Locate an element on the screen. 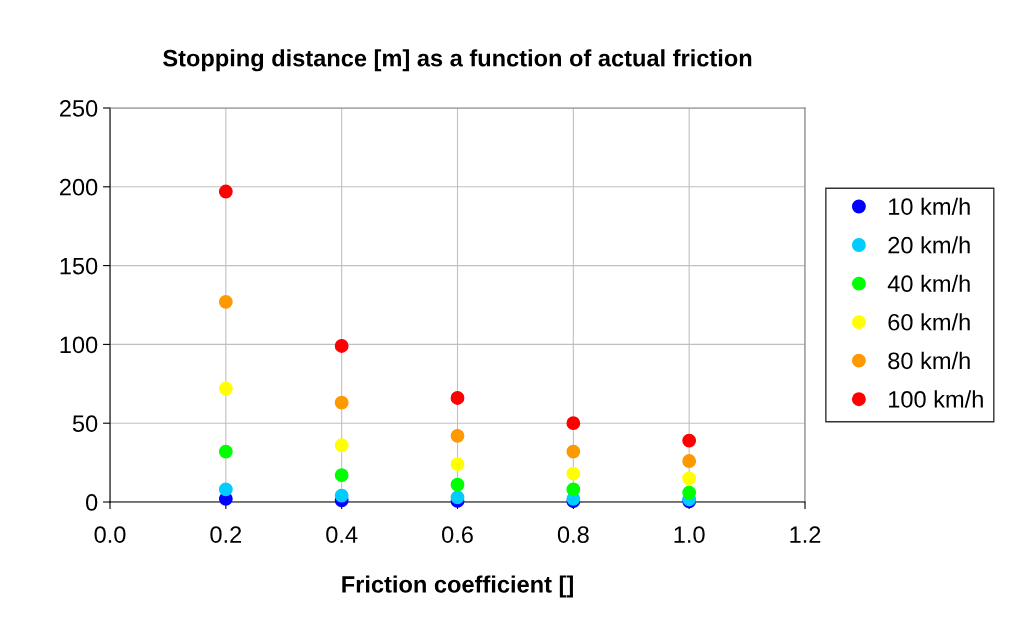 The width and height of the screenshot is (1025, 624). y-tick-label: 100 is located at coordinates (79, 345).